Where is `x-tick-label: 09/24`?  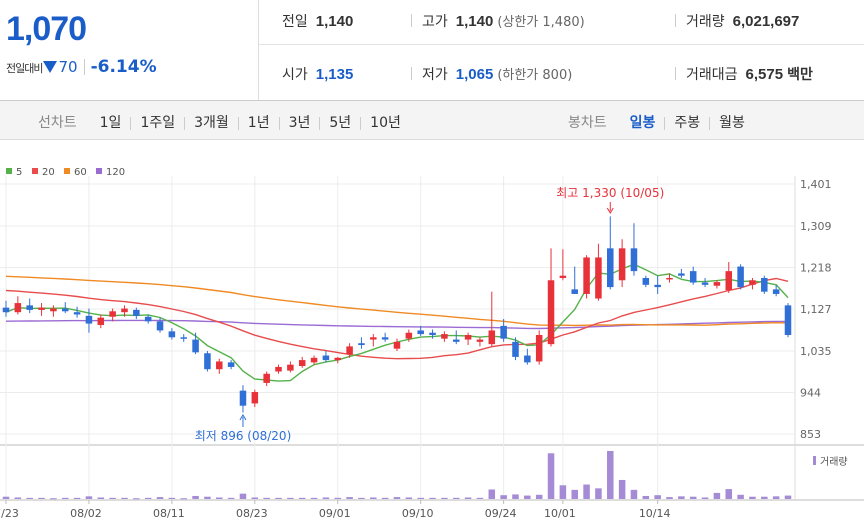
x-tick-label: 09/24 is located at coordinates (501, 513).